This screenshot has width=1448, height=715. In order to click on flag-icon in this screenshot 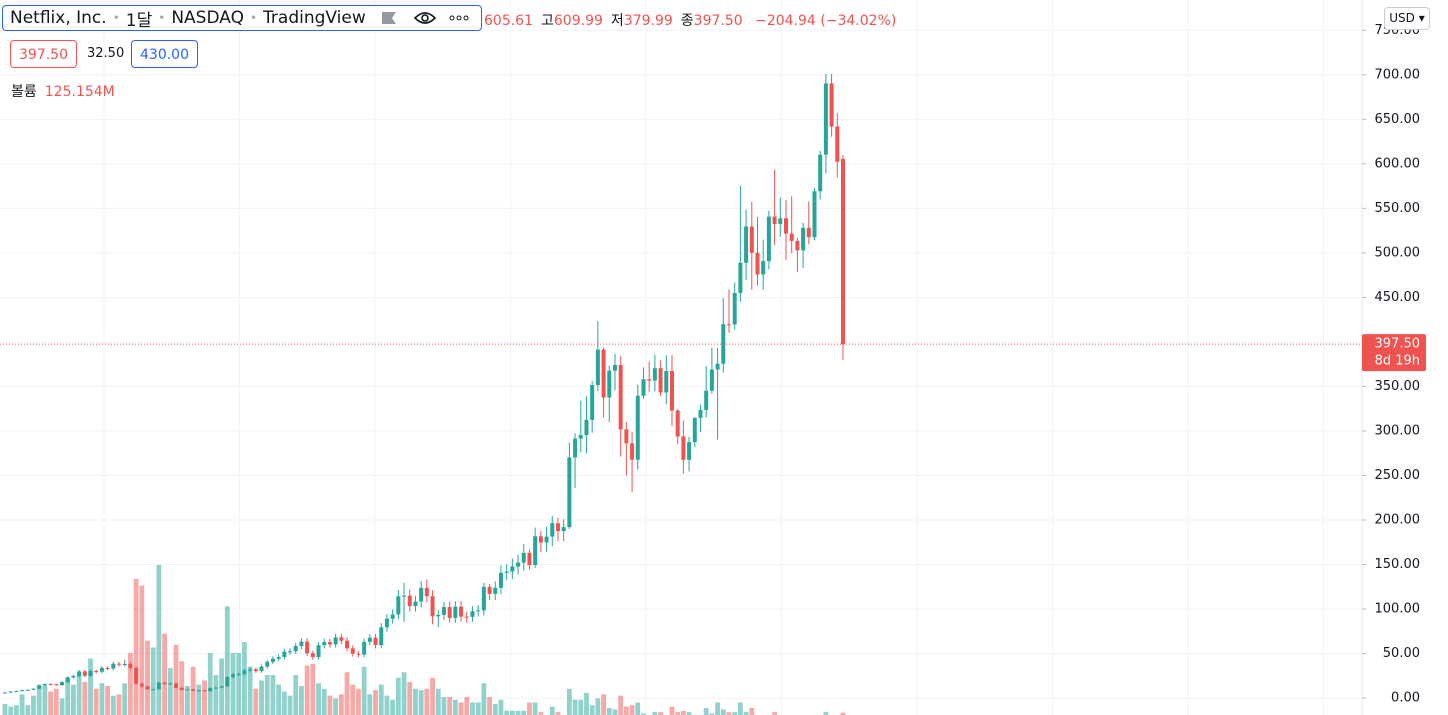, I will do `click(389, 18)`.